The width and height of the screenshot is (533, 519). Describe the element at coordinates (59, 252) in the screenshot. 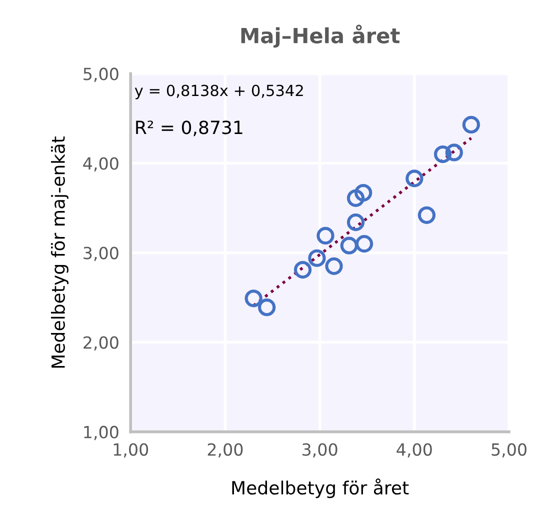

I see `y-axis-title: Medelbetyg för maj-enkät` at that location.